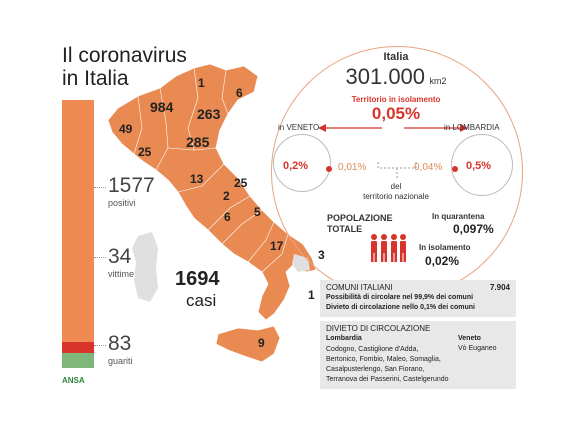 Image resolution: width=576 pixels, height=432 pixels. Describe the element at coordinates (388, 248) in the screenshot. I see `people-group-icon` at that location.